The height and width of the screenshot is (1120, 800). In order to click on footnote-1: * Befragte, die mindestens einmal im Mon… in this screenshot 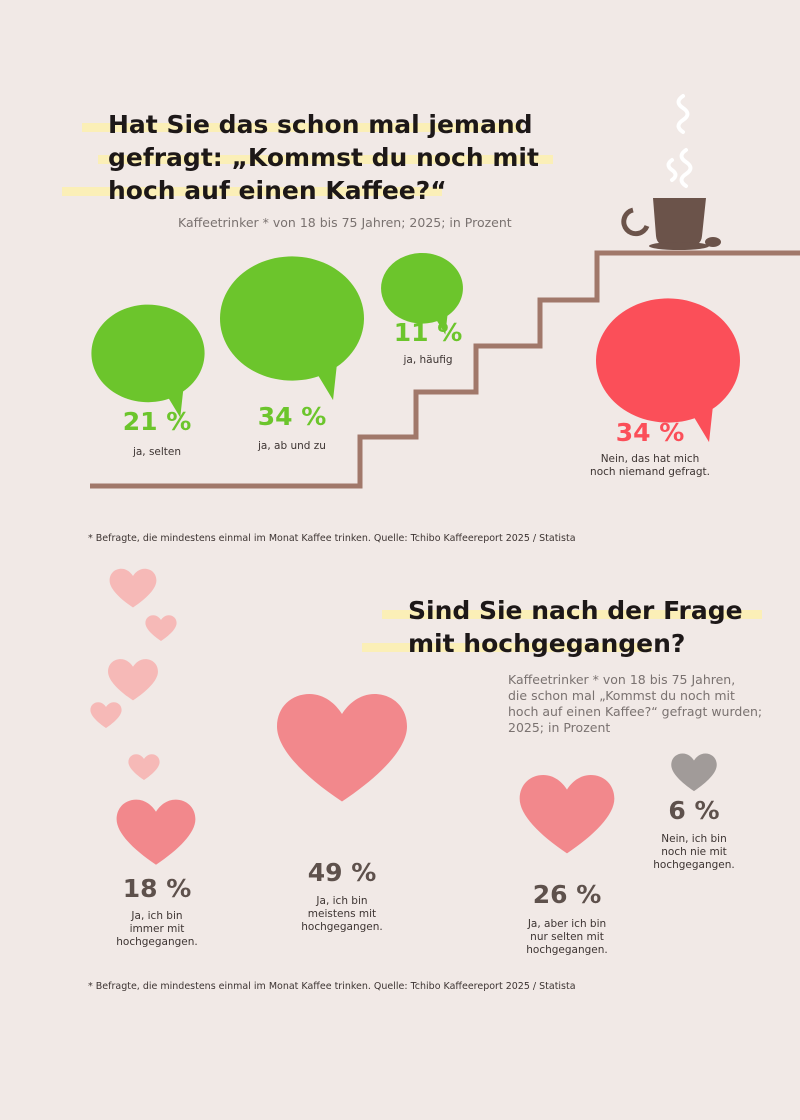, I will do `click(332, 538)`.